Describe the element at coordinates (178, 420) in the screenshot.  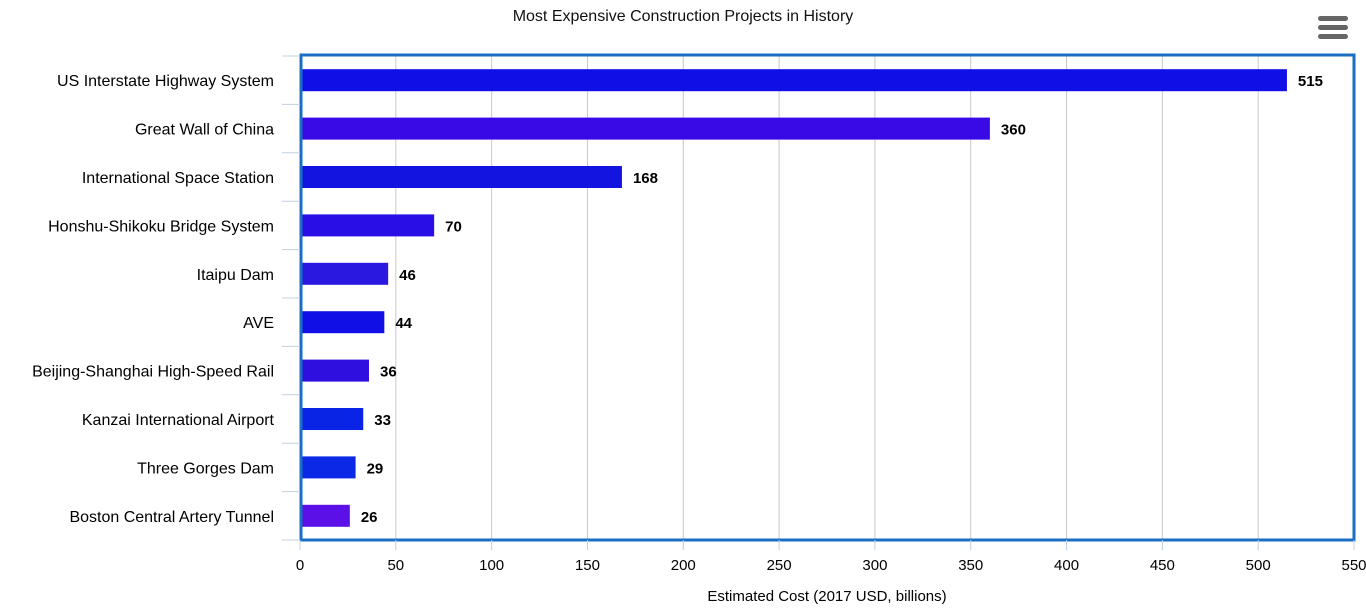
I see `category-label: Kanzai International Airport` at that location.